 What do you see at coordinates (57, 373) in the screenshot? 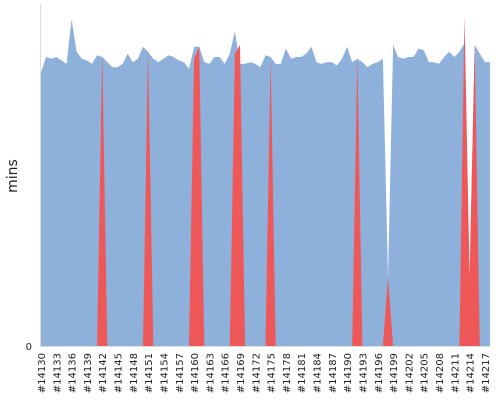
I see `x-tick-label: #14133` at bounding box center [57, 373].